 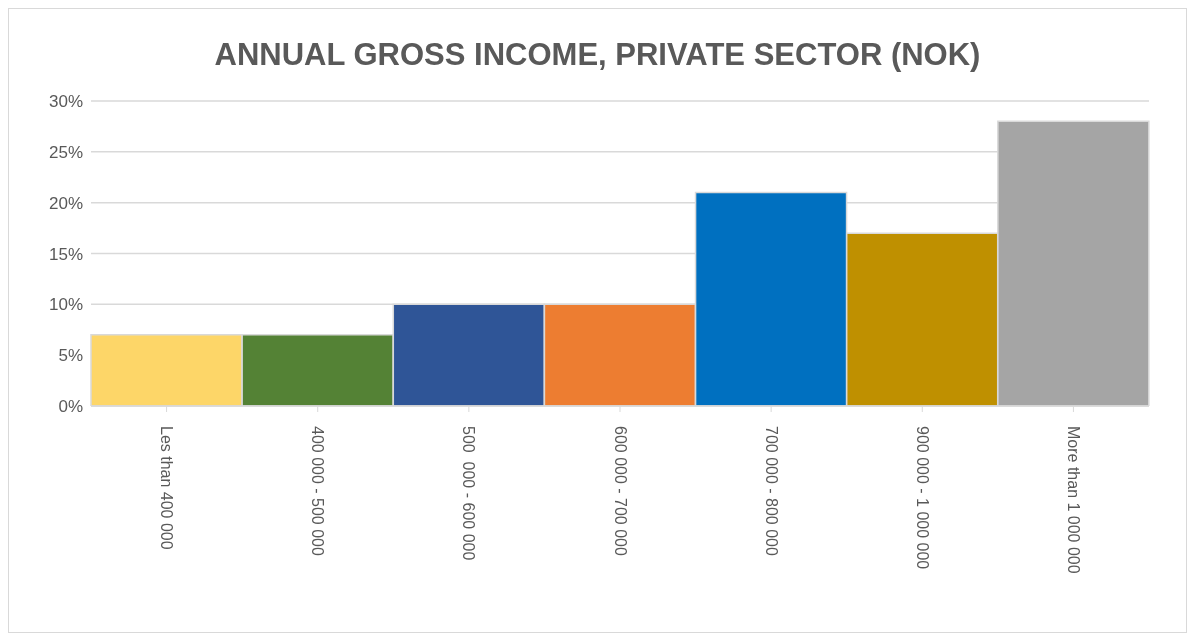 What do you see at coordinates (167, 488) in the screenshot?
I see `x-tick-label: Les than 400 000` at bounding box center [167, 488].